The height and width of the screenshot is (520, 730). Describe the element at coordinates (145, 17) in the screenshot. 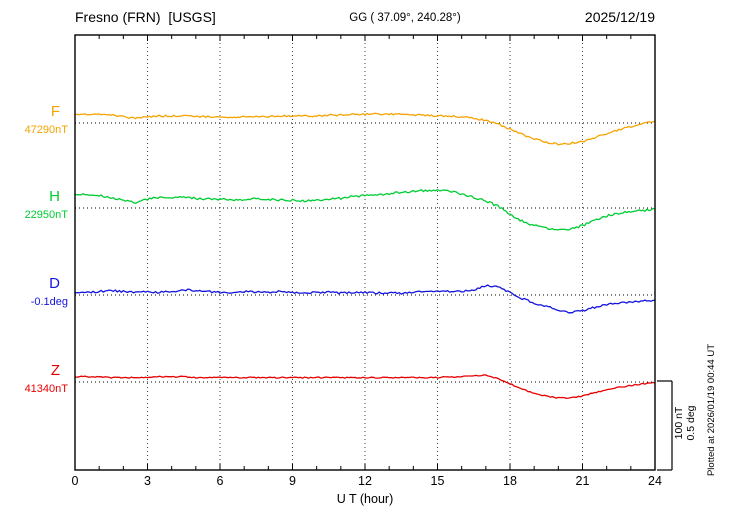

I see `station-title: Fresno (FRN) [USGS]` at that location.